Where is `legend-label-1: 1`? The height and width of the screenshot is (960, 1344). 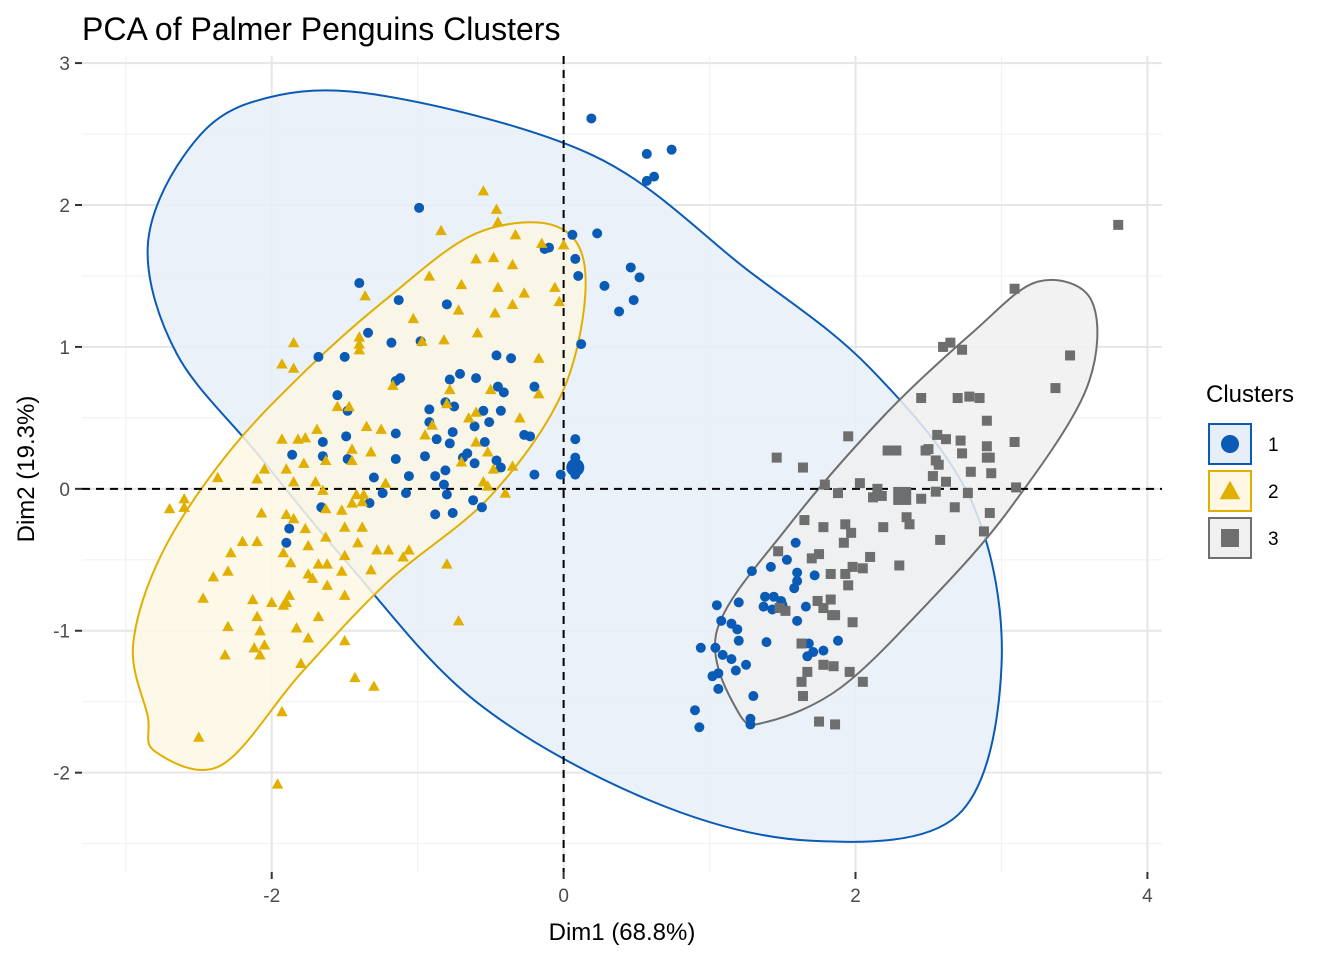
legend-label-1: 1 is located at coordinates (1273, 445).